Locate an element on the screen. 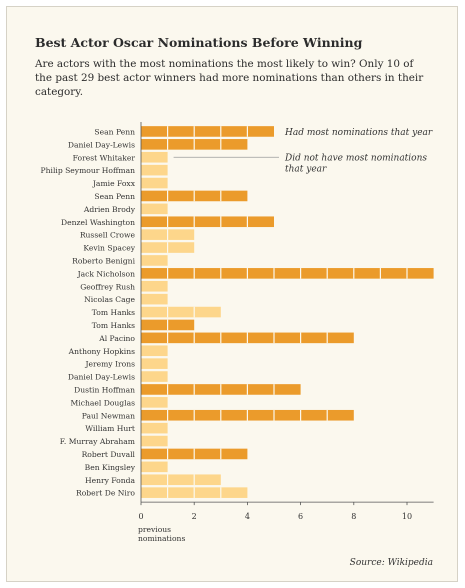  category-label: Adrien Brody is located at coordinates (109, 209).